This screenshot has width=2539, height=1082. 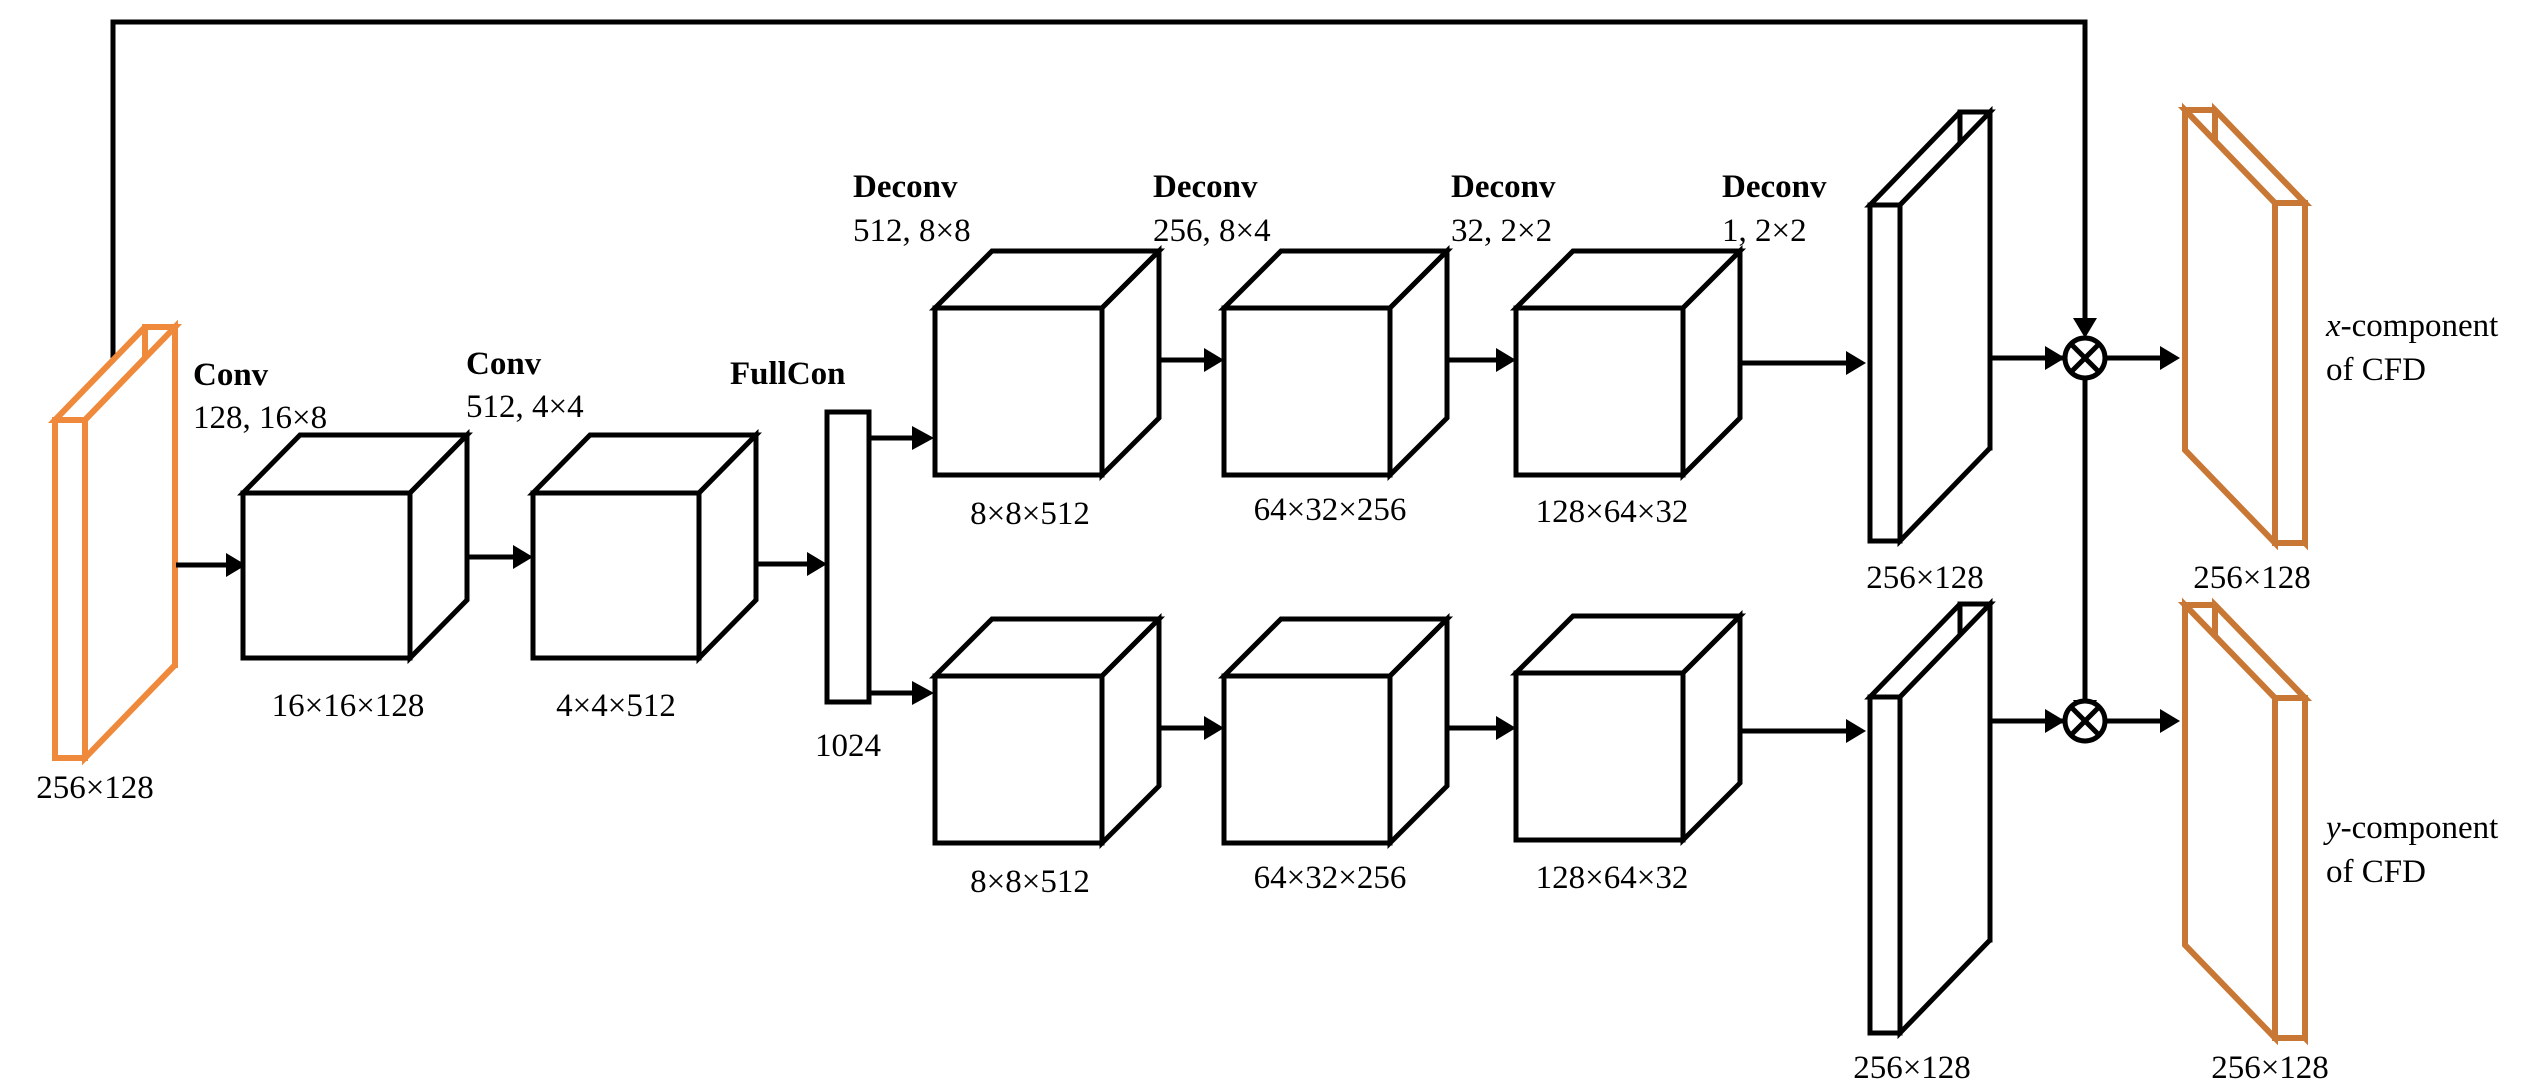 I want to click on output-y-label-line2: of CFD, so click(x=2376, y=872).